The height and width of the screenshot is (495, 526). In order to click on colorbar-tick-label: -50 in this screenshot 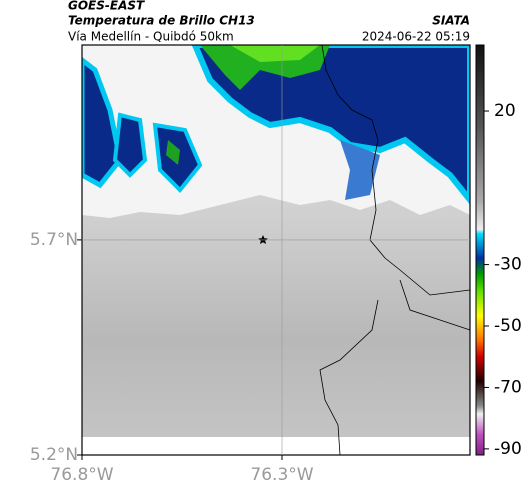, I will do `click(508, 326)`.